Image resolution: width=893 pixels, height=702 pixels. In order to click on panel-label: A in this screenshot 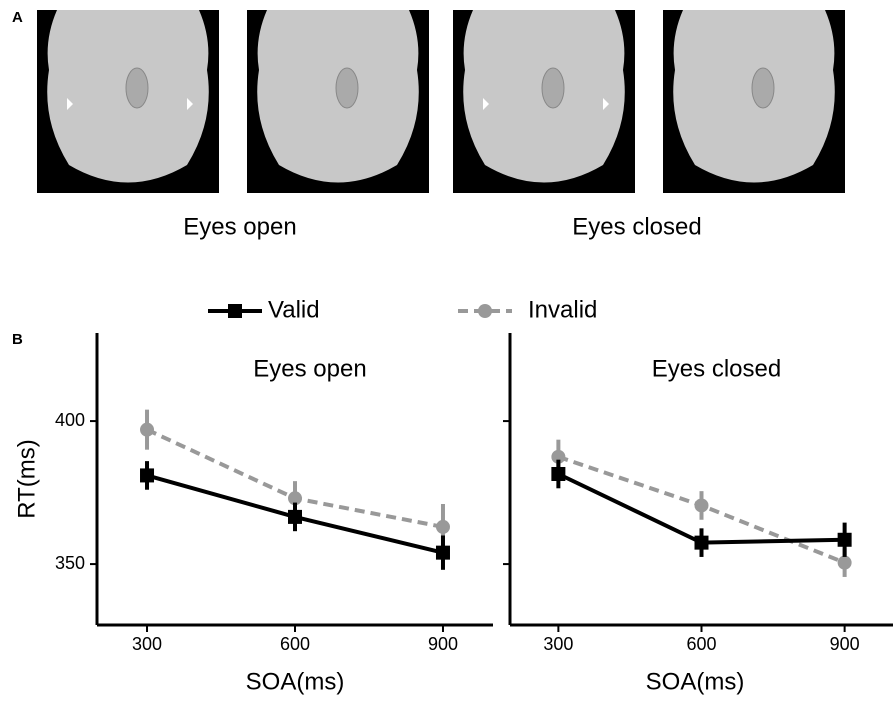, I will do `click(17, 17)`.